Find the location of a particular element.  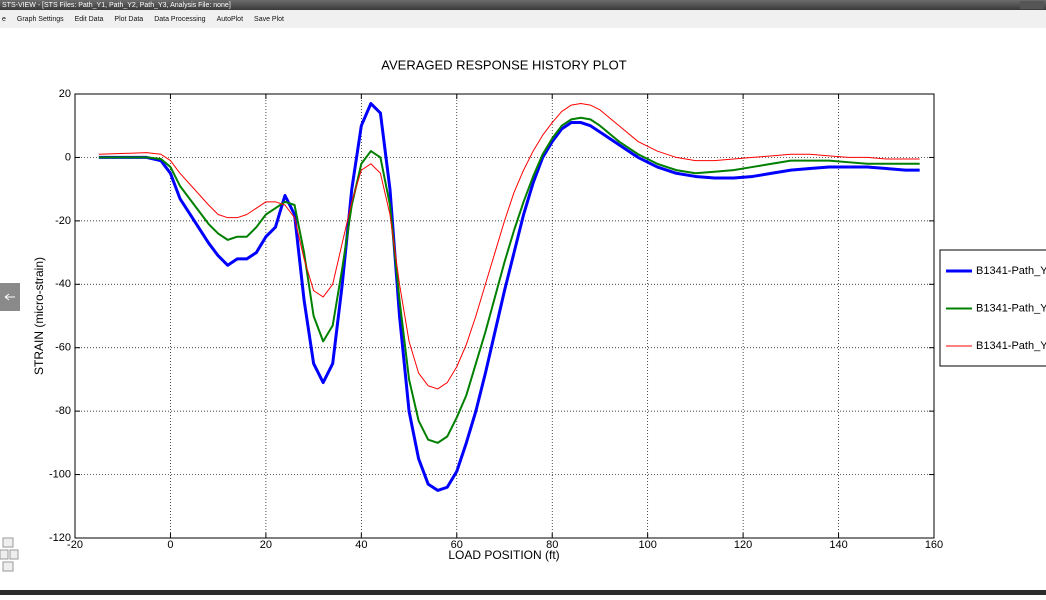

title-bar is located at coordinates (523, 5).